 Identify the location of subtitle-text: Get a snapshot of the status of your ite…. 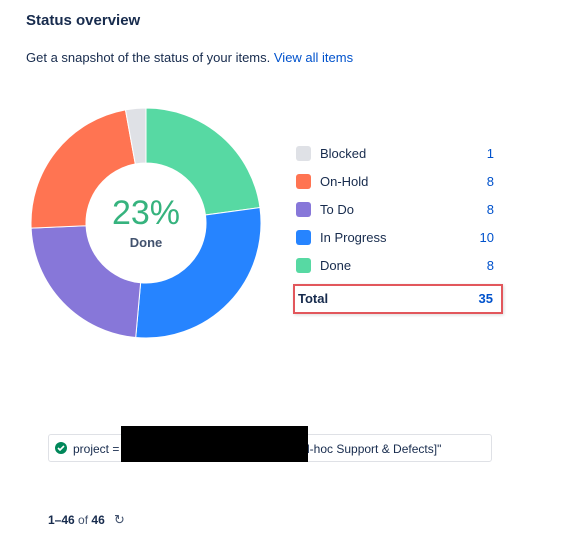
(148, 57).